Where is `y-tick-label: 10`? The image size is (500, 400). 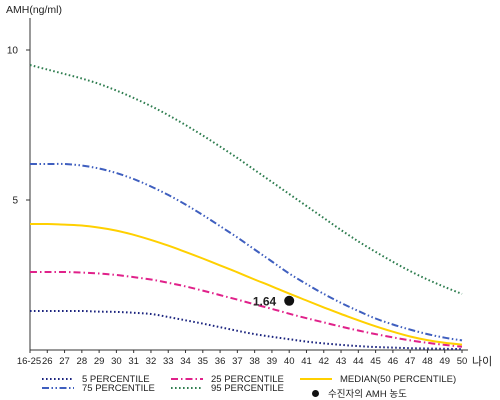
y-tick-label: 10 is located at coordinates (13, 51).